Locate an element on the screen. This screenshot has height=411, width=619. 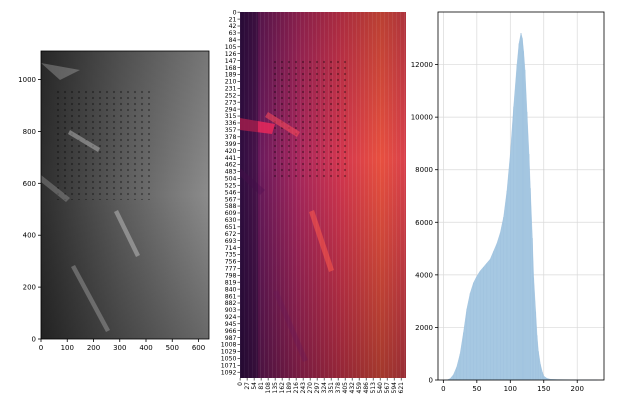
y-tick-label: 546 is located at coordinates (231, 192).